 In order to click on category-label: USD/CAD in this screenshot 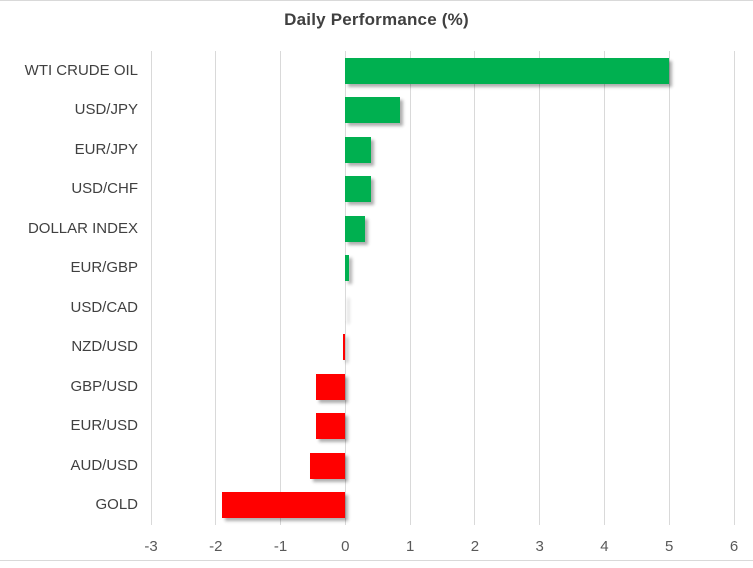, I will do `click(104, 307)`.